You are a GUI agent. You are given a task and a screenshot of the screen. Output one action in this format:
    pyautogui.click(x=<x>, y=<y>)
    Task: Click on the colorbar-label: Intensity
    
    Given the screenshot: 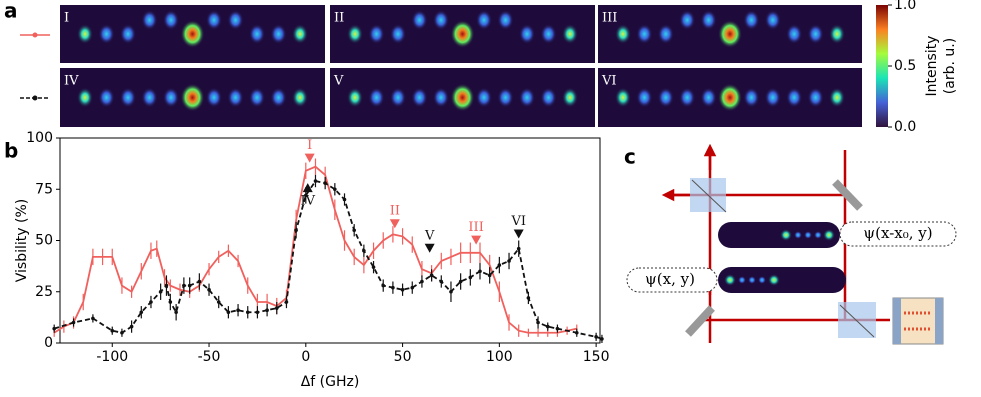 What is the action you would take?
    pyautogui.click(x=932, y=66)
    